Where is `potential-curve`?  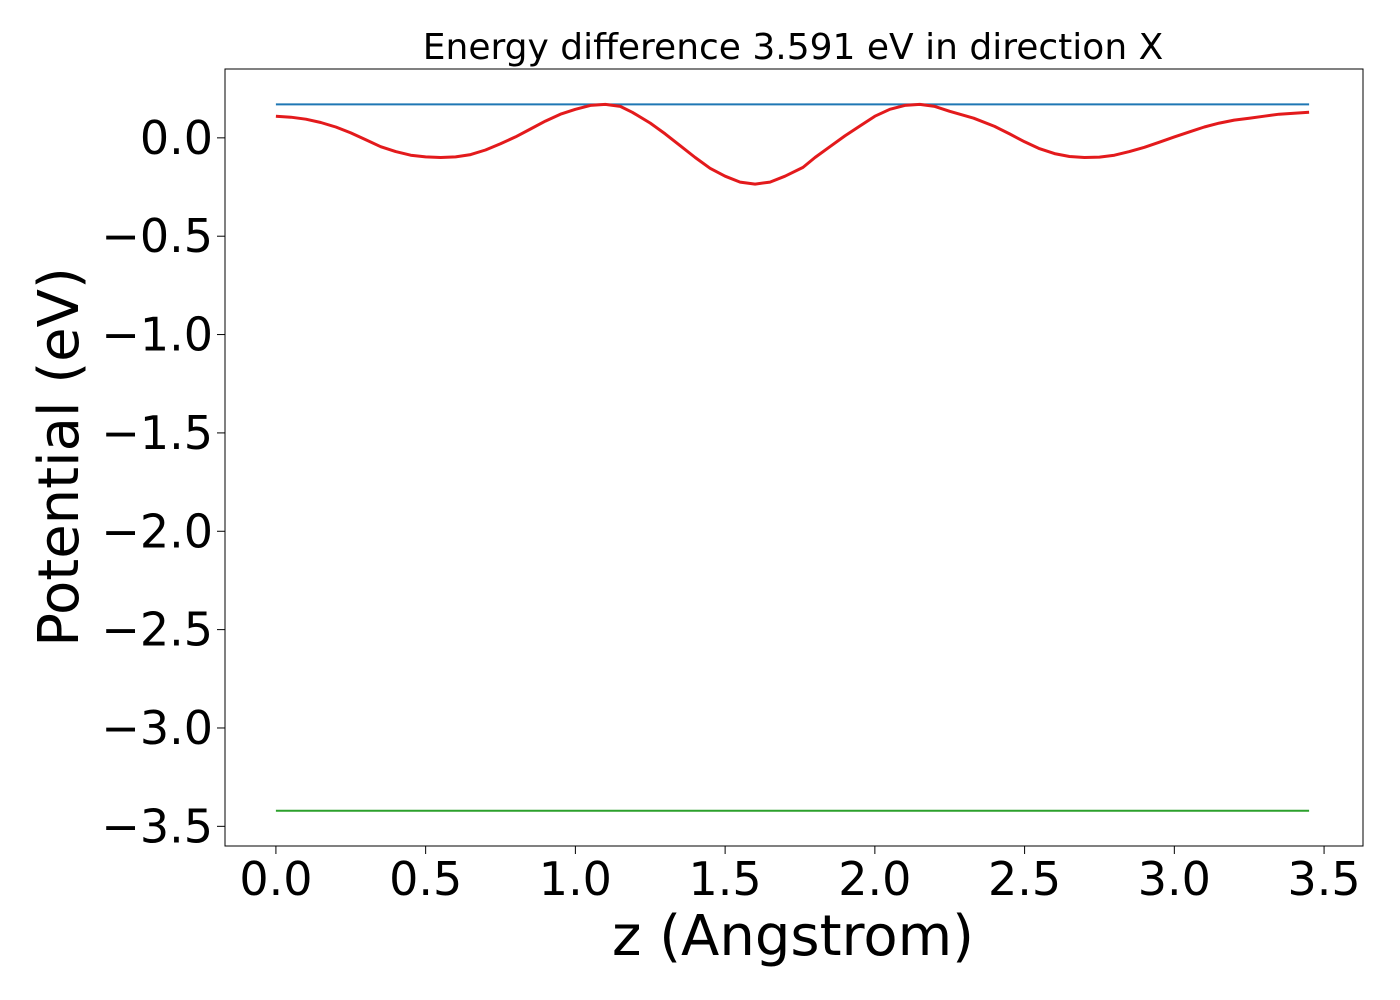
potential-curve is located at coordinates (792, 144).